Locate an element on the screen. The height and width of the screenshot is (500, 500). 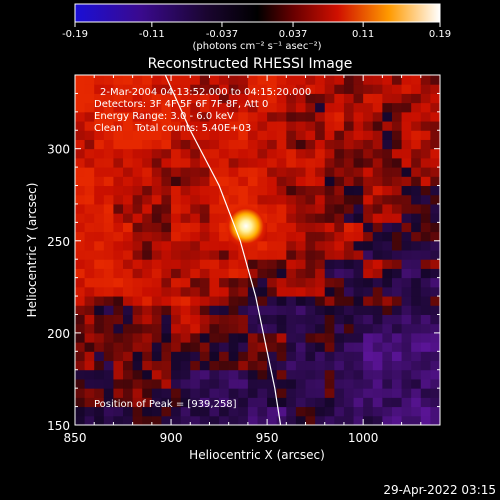
peak-source is located at coordinates (245, 226).